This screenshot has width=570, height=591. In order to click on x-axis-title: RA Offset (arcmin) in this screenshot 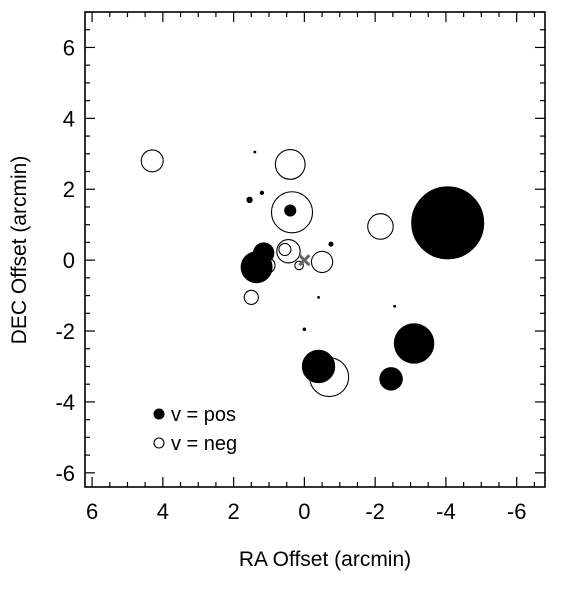, I will do `click(325, 559)`.